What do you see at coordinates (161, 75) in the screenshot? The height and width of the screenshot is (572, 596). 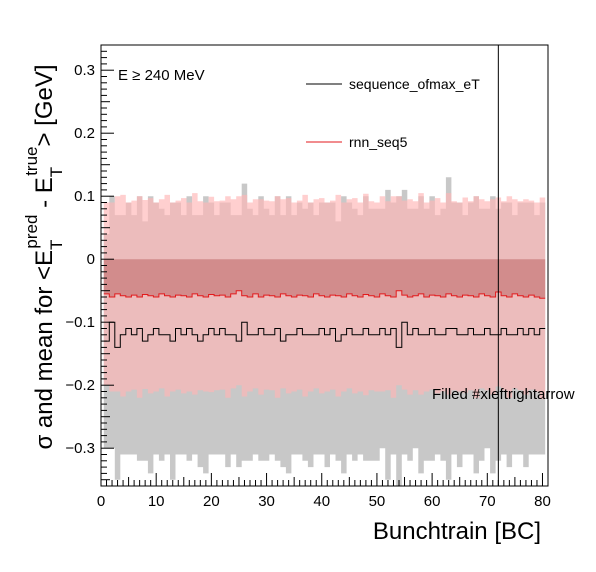 I see `energy-cut-label: E ≥ 240 MeV` at bounding box center [161, 75].